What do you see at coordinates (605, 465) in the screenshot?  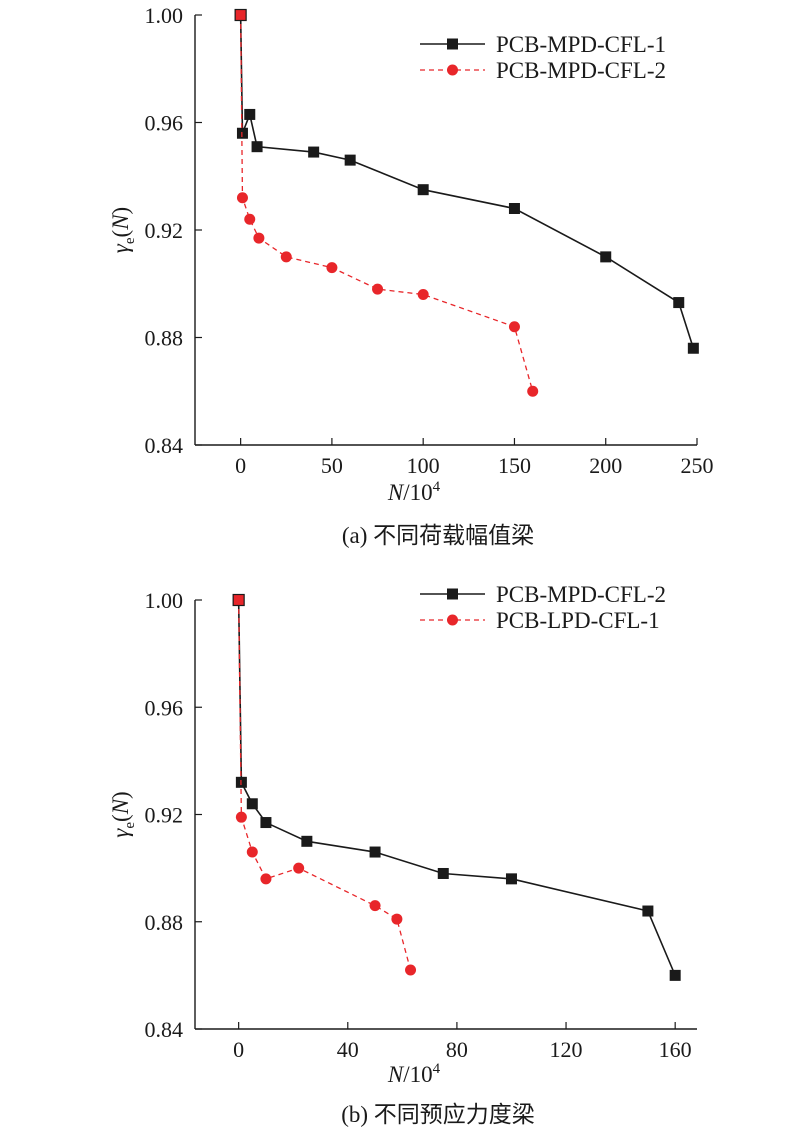 I see `x-tick-label: 200` at bounding box center [605, 465].